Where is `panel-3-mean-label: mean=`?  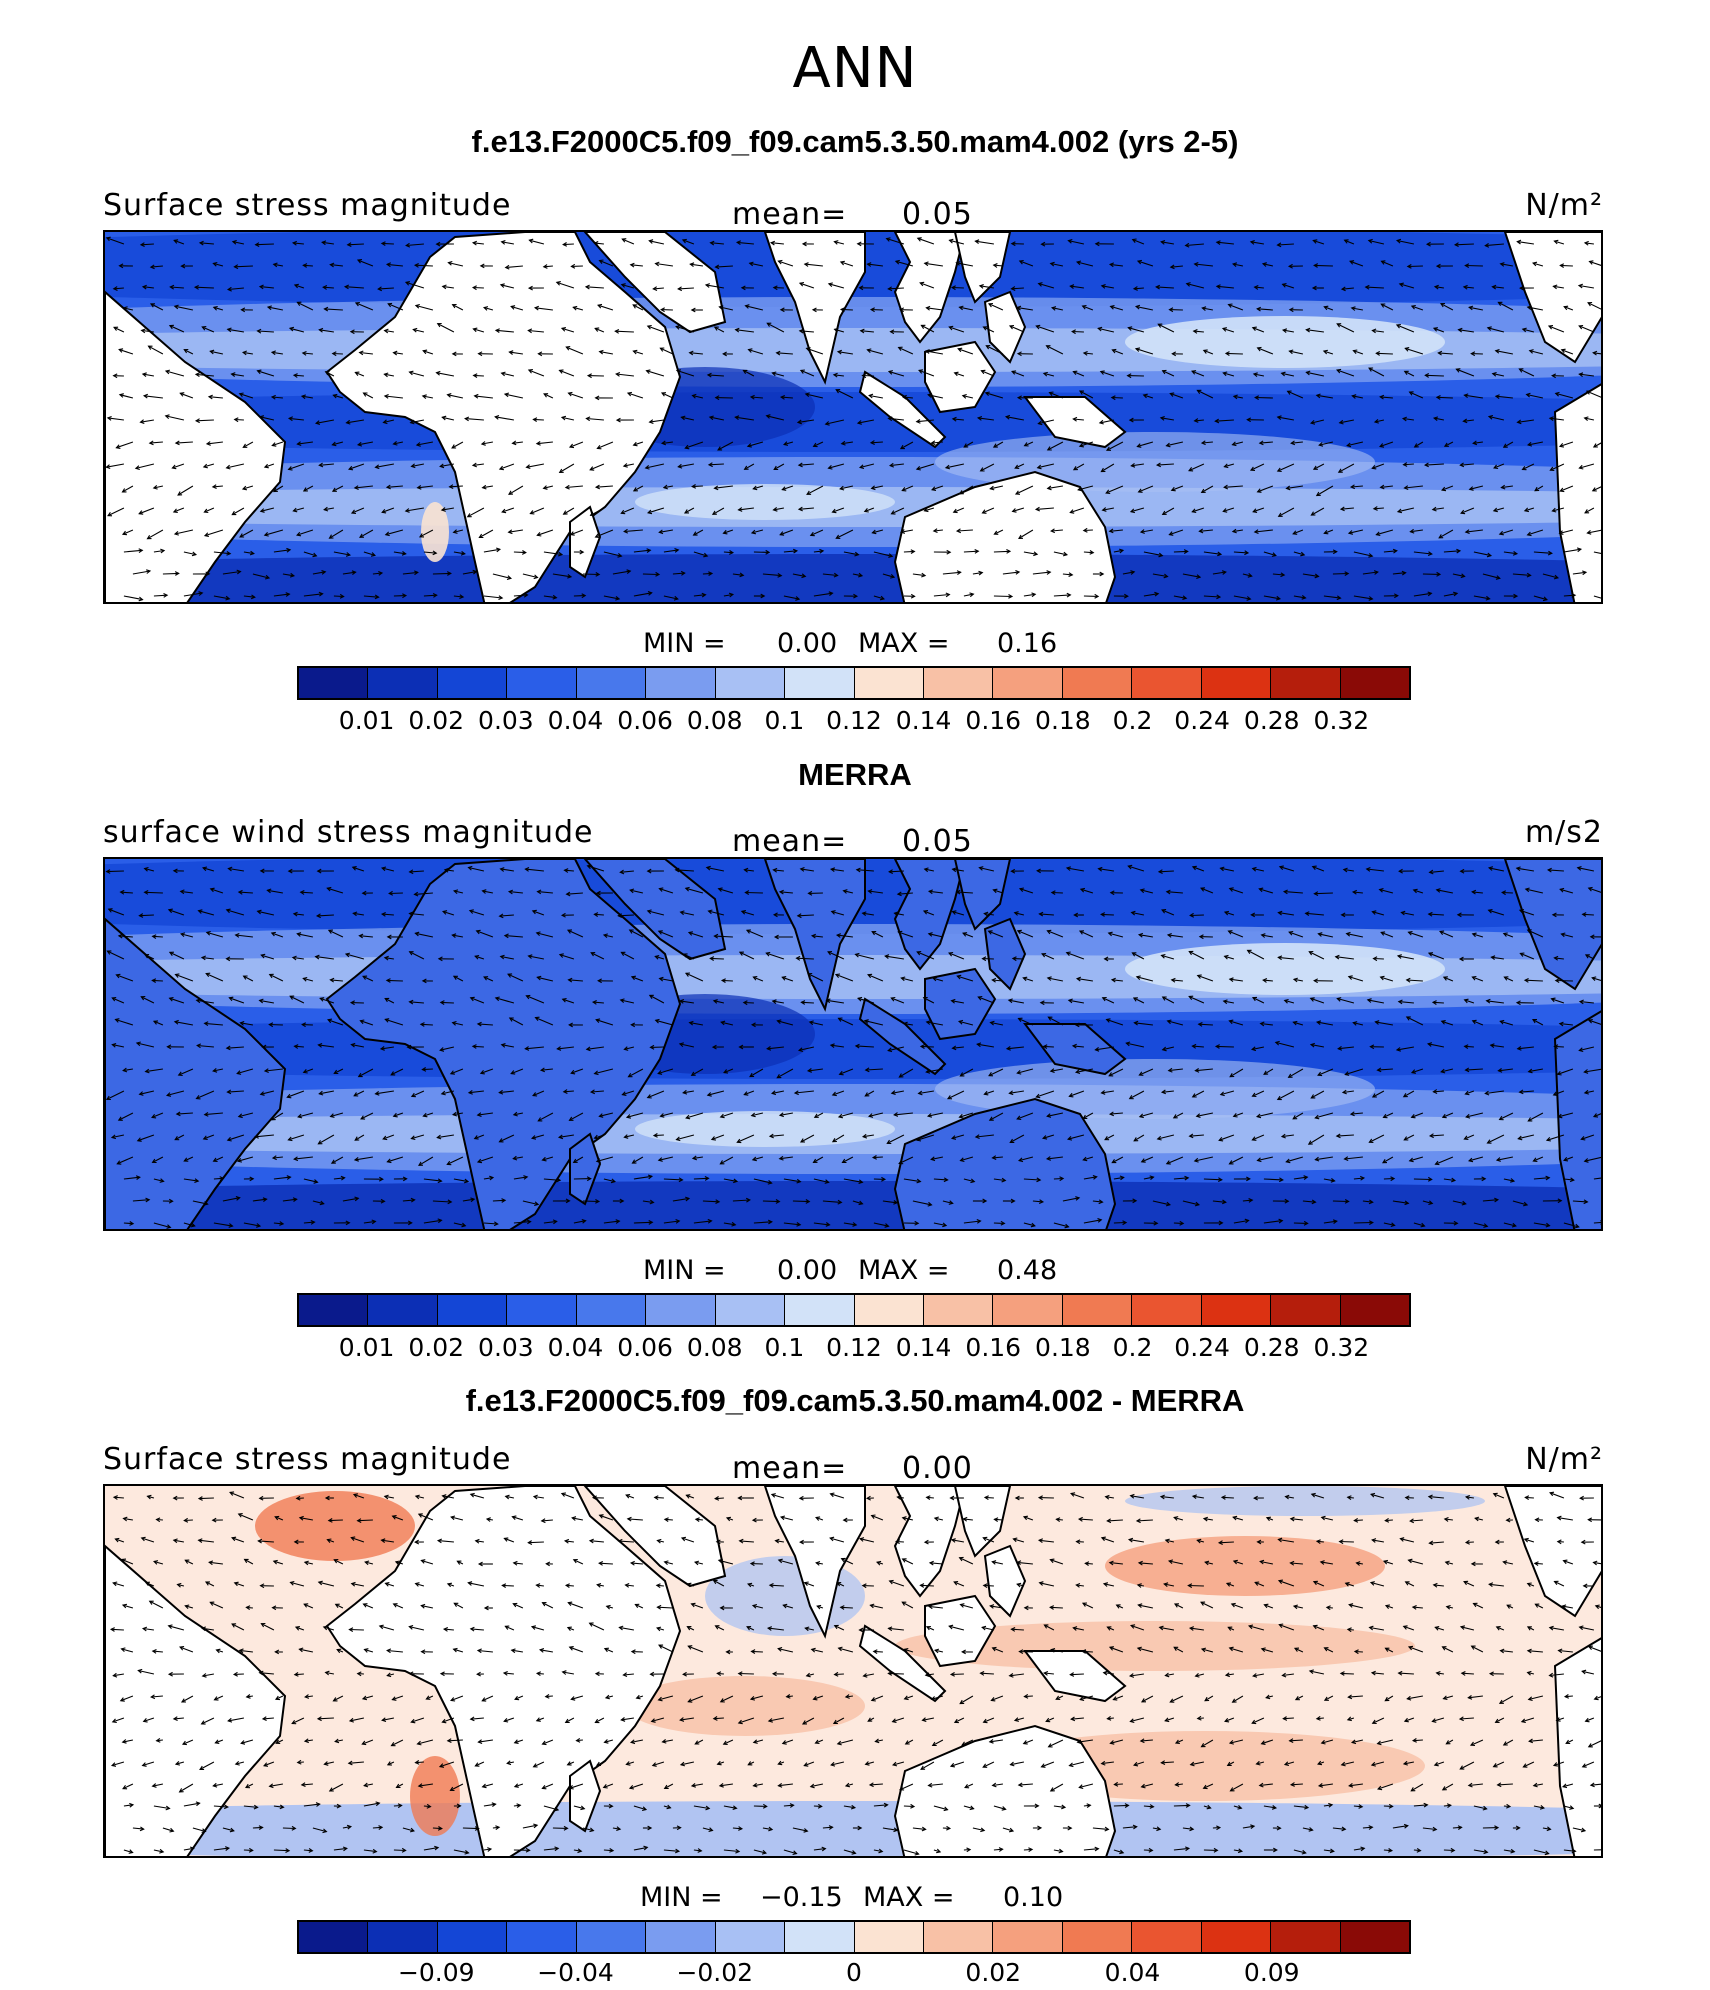 panel-3-mean-label: mean= is located at coordinates (789, 1468).